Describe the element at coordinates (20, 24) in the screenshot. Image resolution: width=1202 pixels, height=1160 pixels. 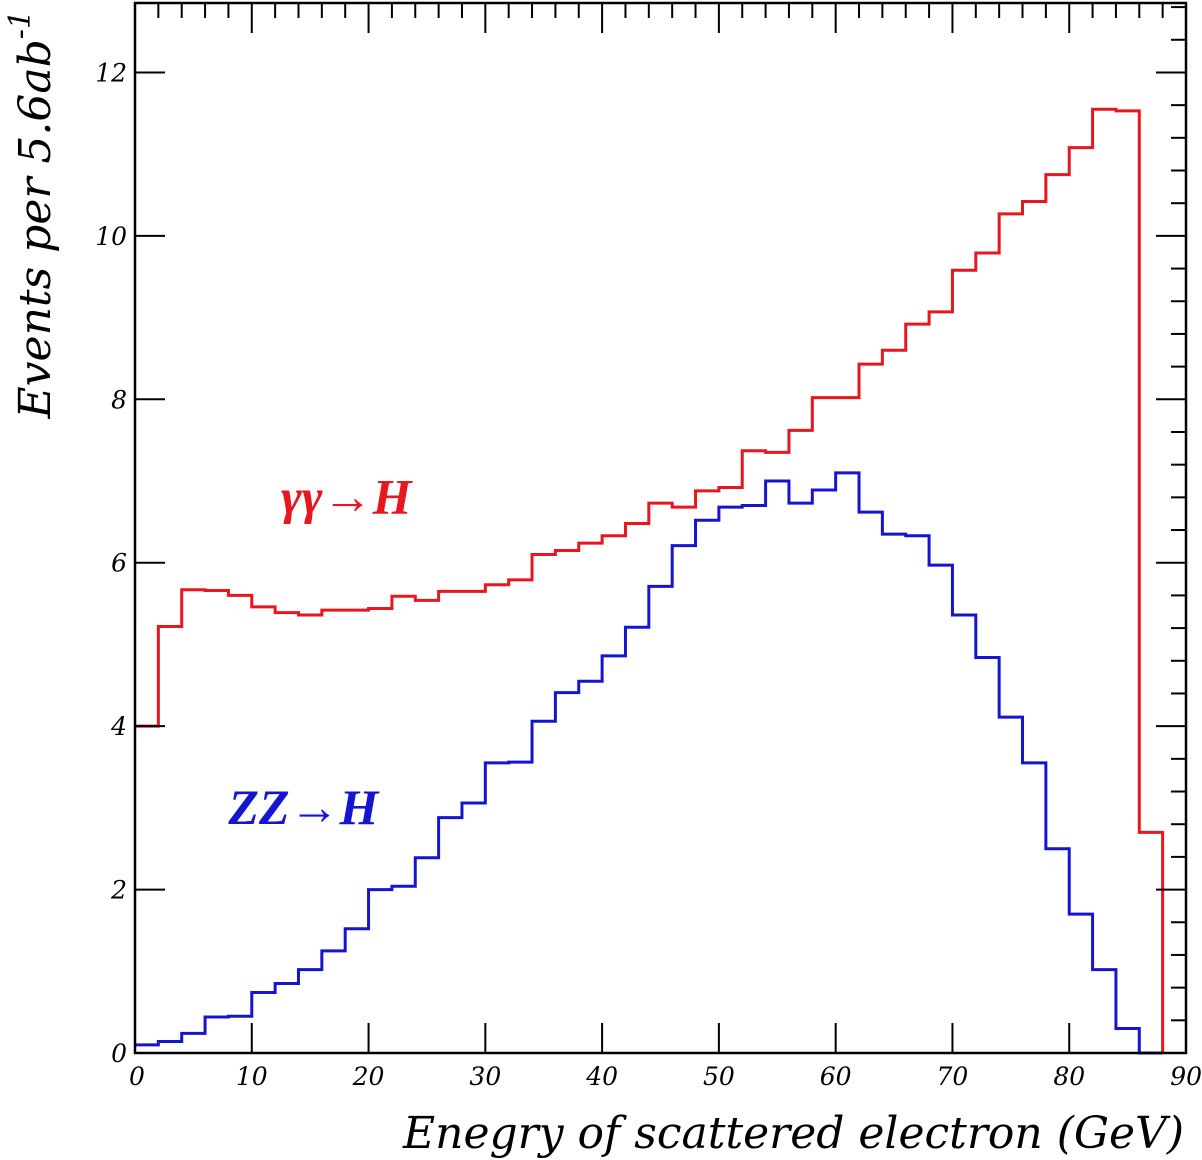
I see `y-axis-title-superscript: -1` at that location.